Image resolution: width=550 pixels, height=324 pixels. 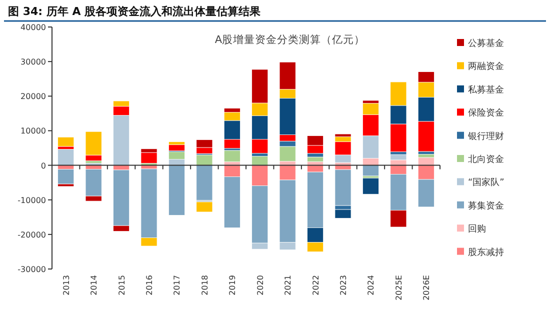 What do you see at coordinates (135, 11) in the screenshot?
I see `chart-title: 图 34: 历年 A 股各项资金流入和流出体量估算结果` at bounding box center [135, 11].